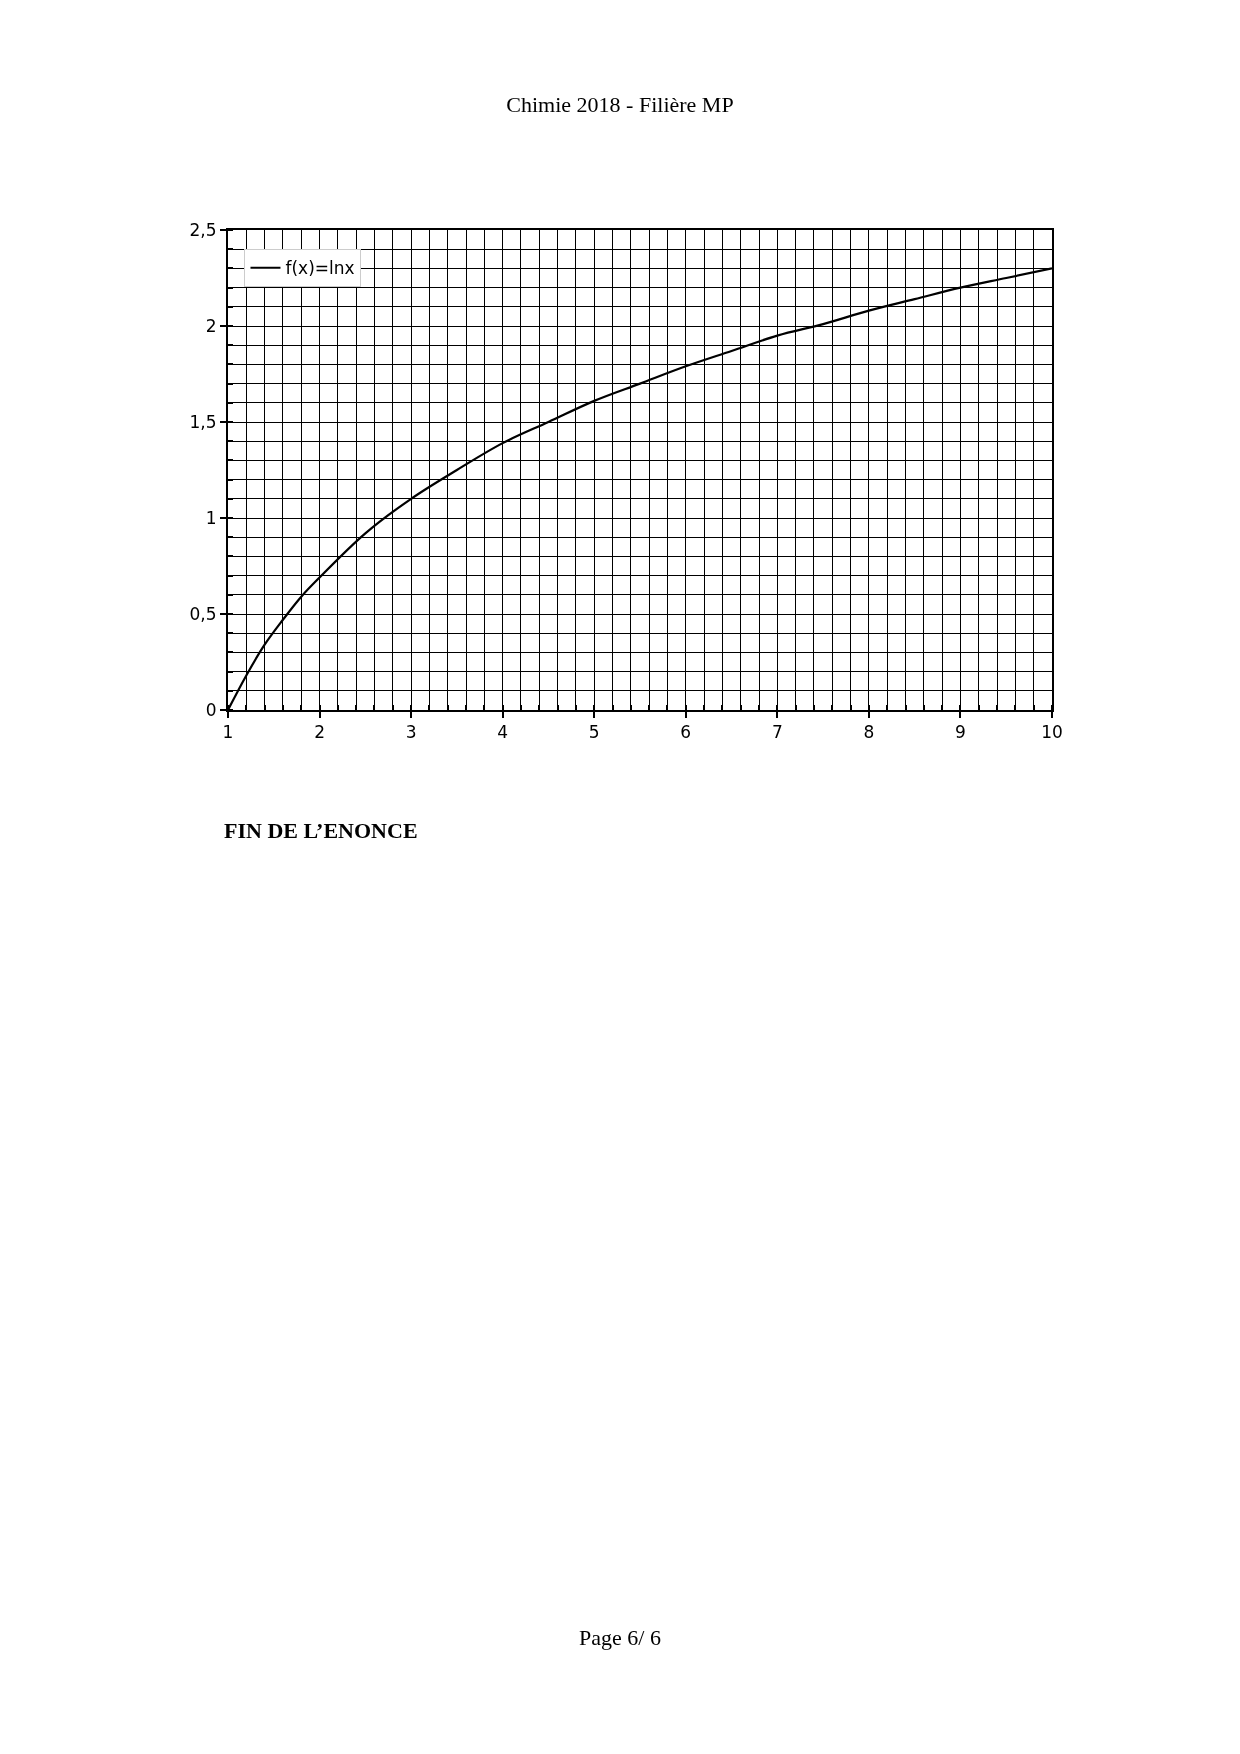 The width and height of the screenshot is (1240, 1754). Describe the element at coordinates (319, 732) in the screenshot. I see `x-tick-label: 2` at that location.